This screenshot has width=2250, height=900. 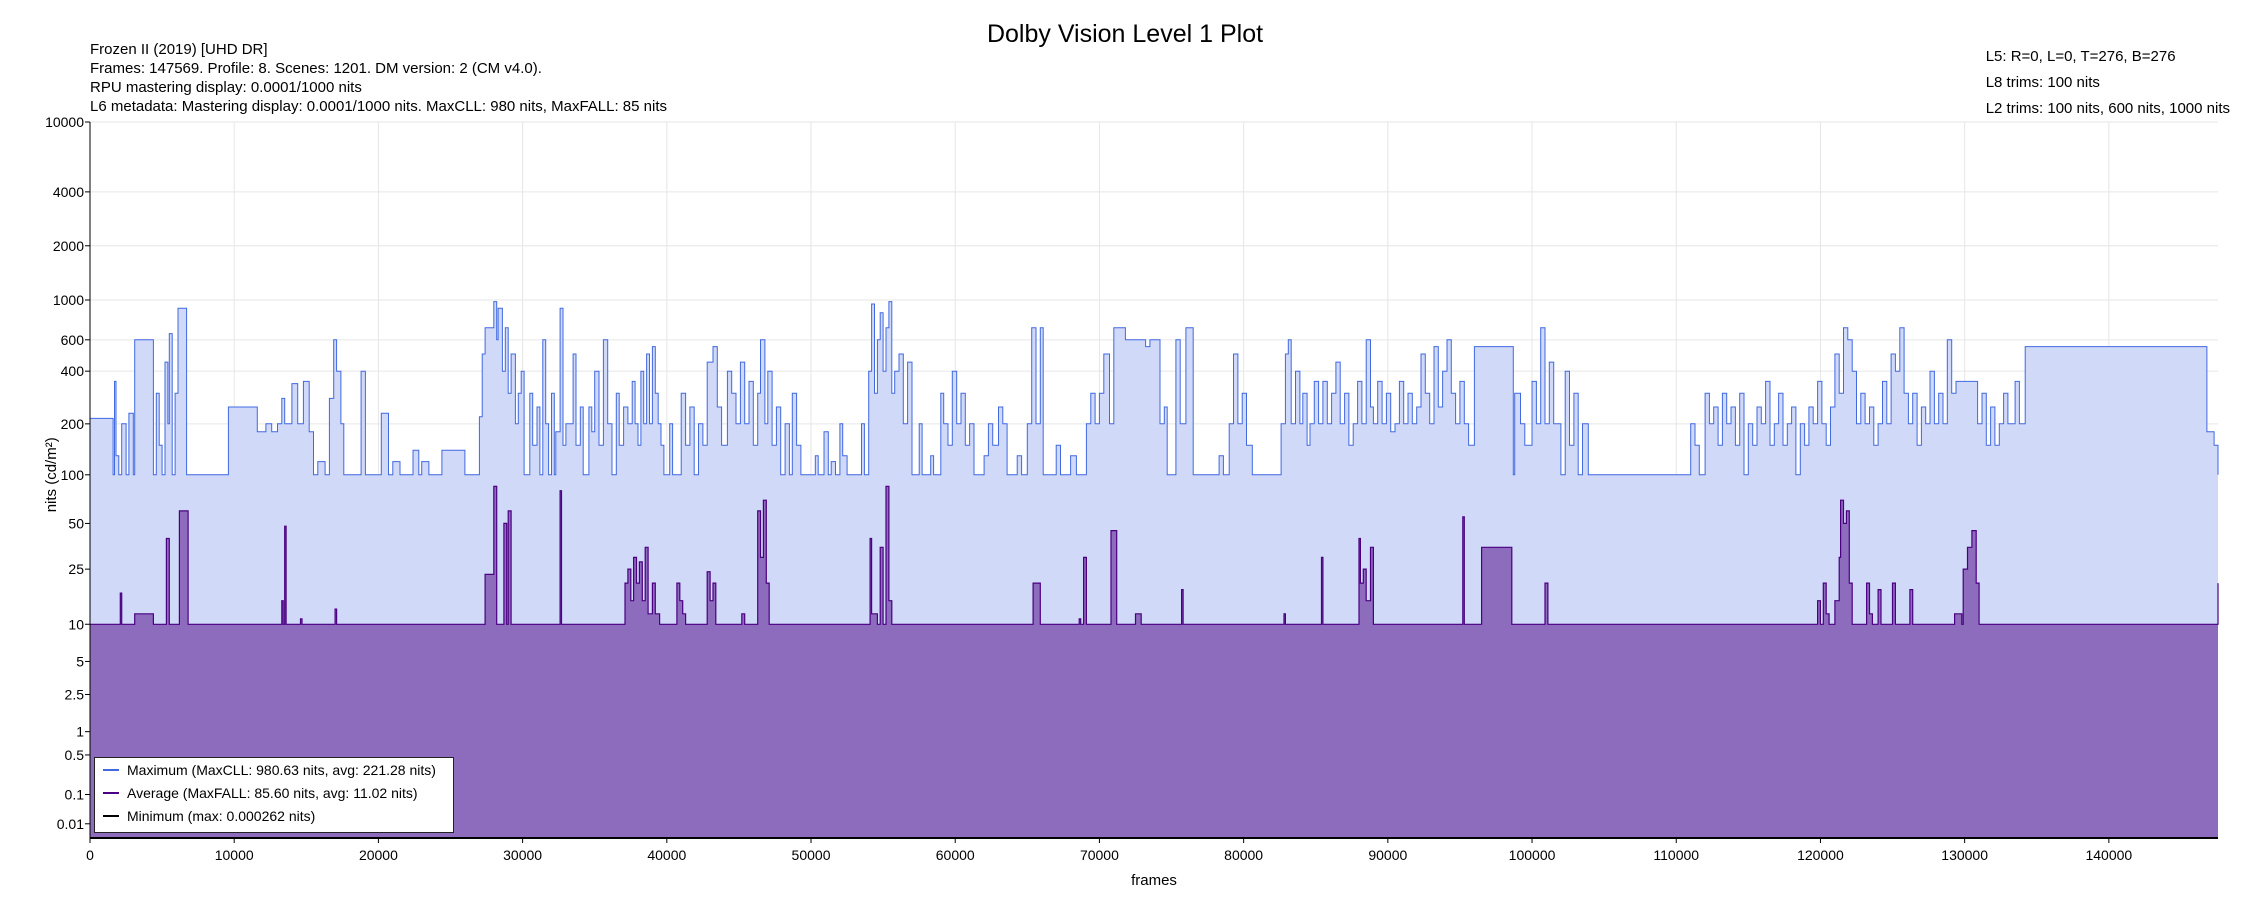 I want to click on x-tick-label: 30000, so click(x=522, y=855).